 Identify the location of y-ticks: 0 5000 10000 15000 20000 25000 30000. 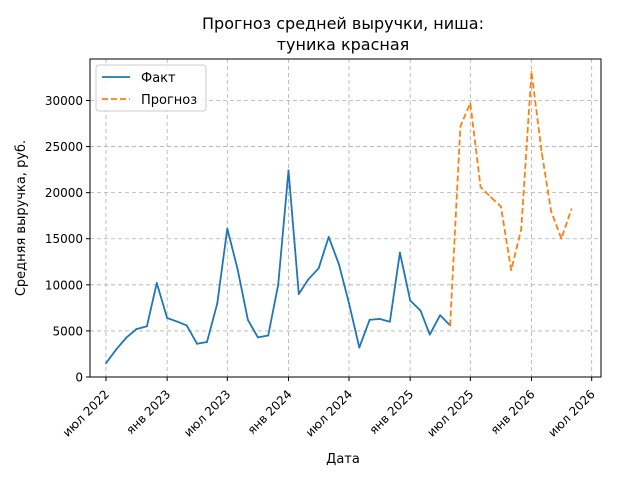
(67, 239).